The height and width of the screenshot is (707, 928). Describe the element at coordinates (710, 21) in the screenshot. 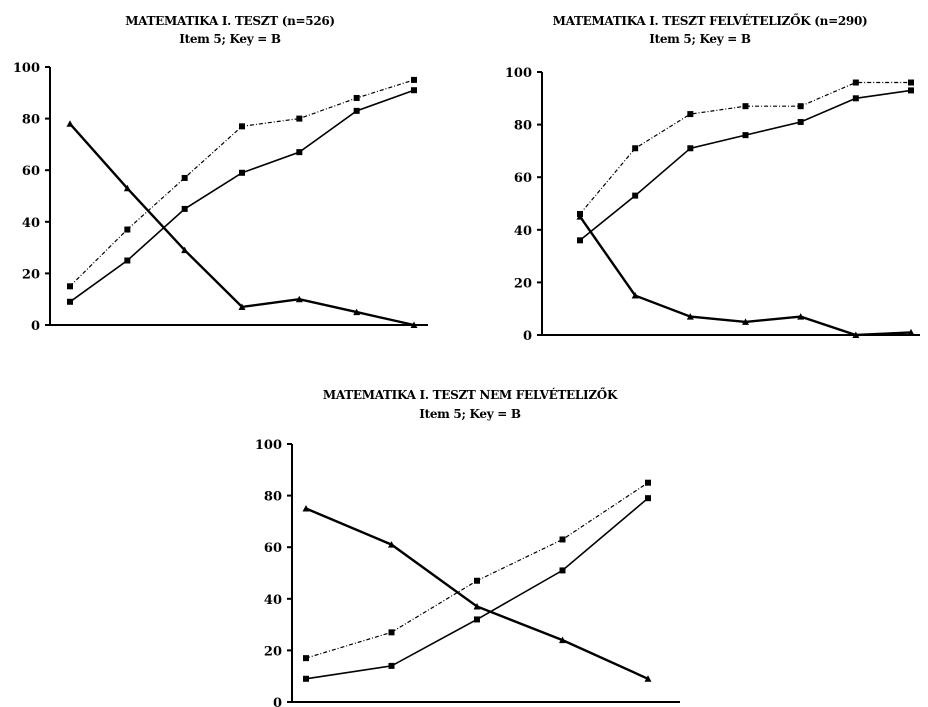

I see `chart-2-title: MATEMATIKA I. TESZT FELVÉTELIZŐK (n=290)` at that location.